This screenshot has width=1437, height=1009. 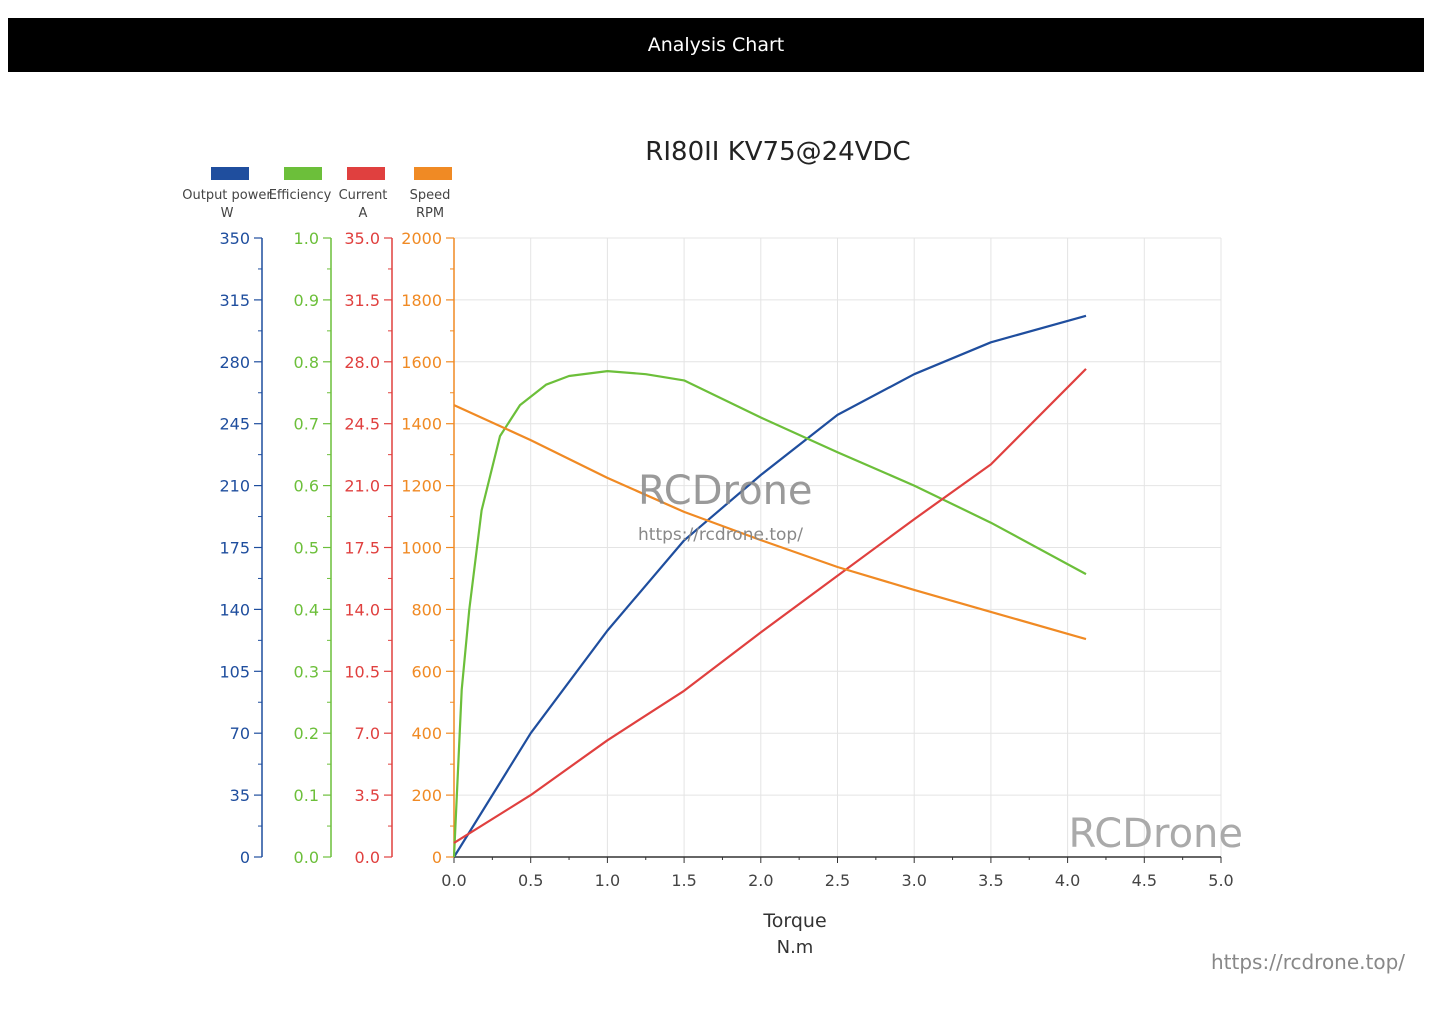 I want to click on header-bar: Analysis Chart, so click(x=716, y=45).